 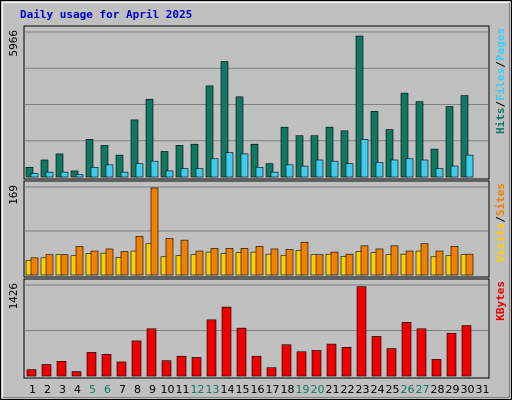 What do you see at coordinates (243, 389) in the screenshot?
I see `x-label-day-15: 15` at bounding box center [243, 389].